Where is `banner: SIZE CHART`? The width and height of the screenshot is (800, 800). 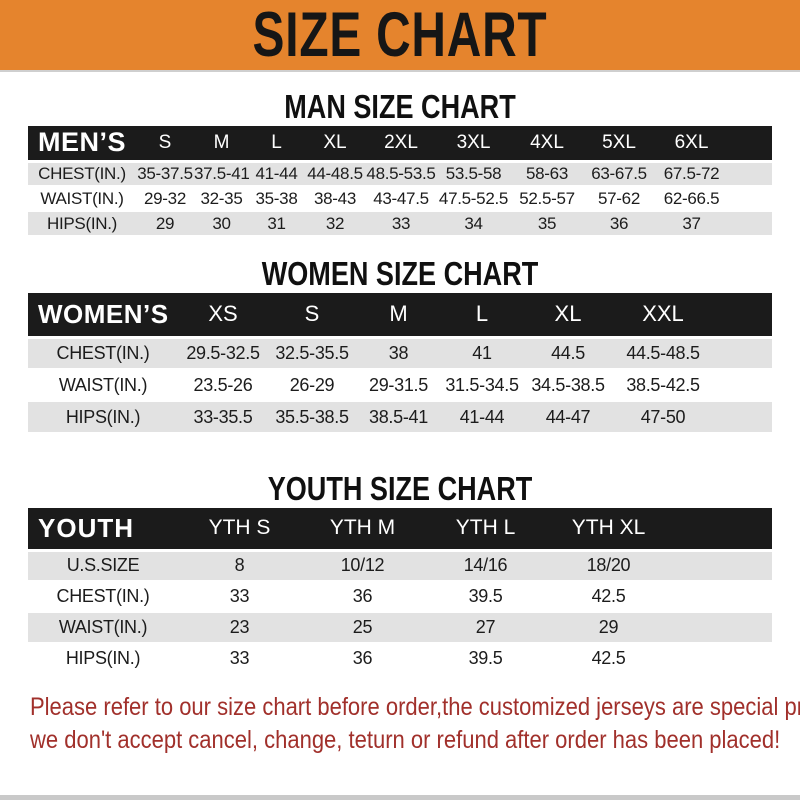
banner: SIZE CHART is located at coordinates (400, 36).